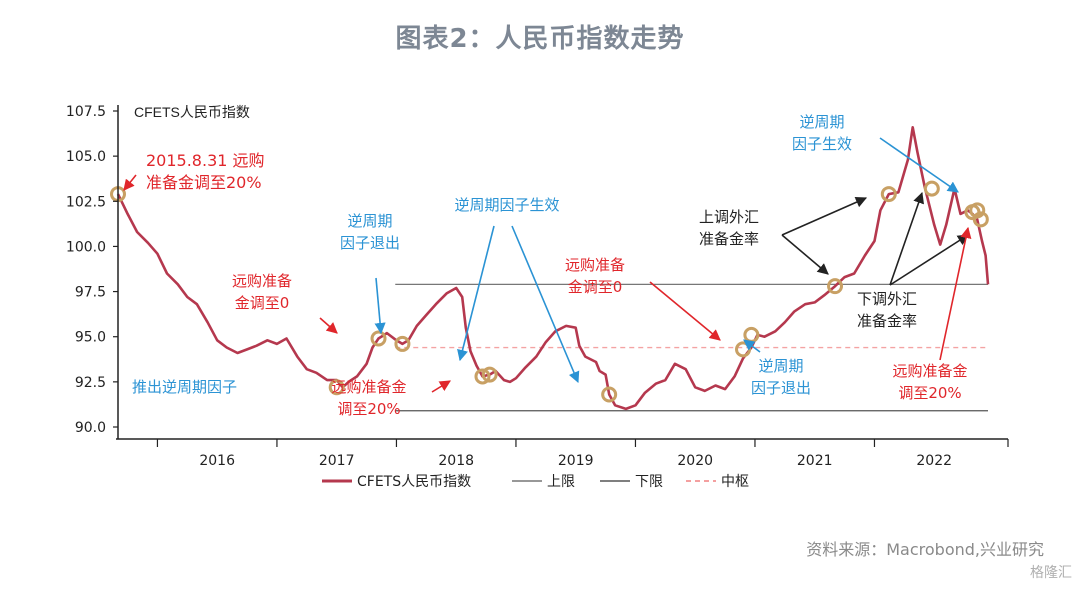  I want to click on y-tick-label: 107.5, so click(86, 112).